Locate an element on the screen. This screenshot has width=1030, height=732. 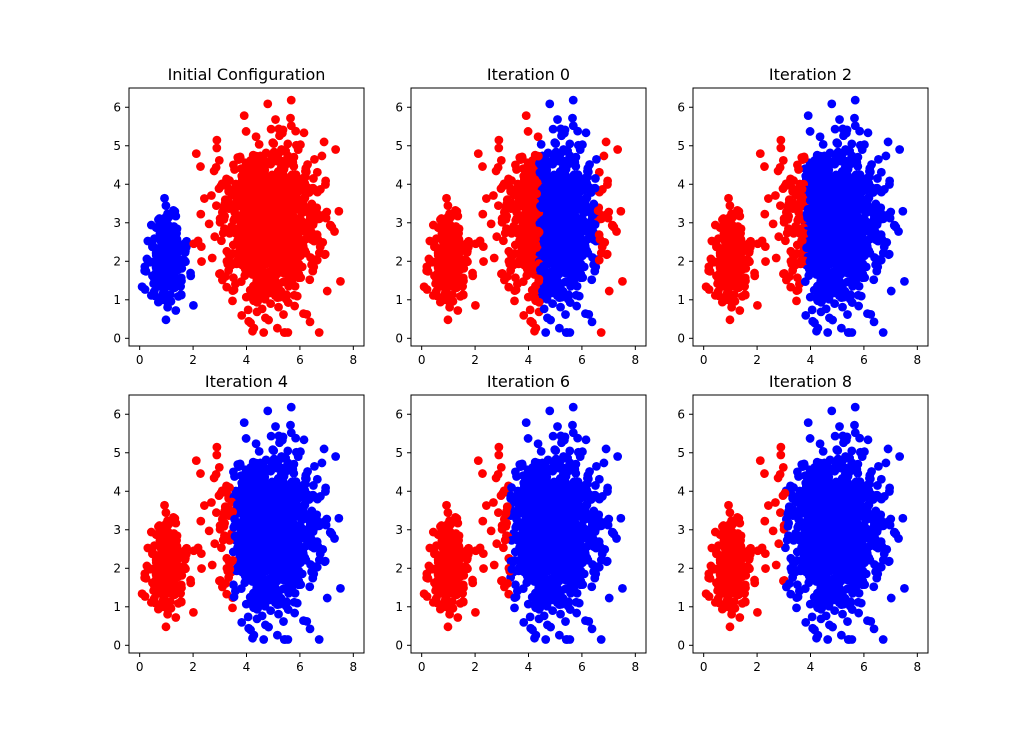
subplot-title: Iteration 2 is located at coordinates (810, 74).